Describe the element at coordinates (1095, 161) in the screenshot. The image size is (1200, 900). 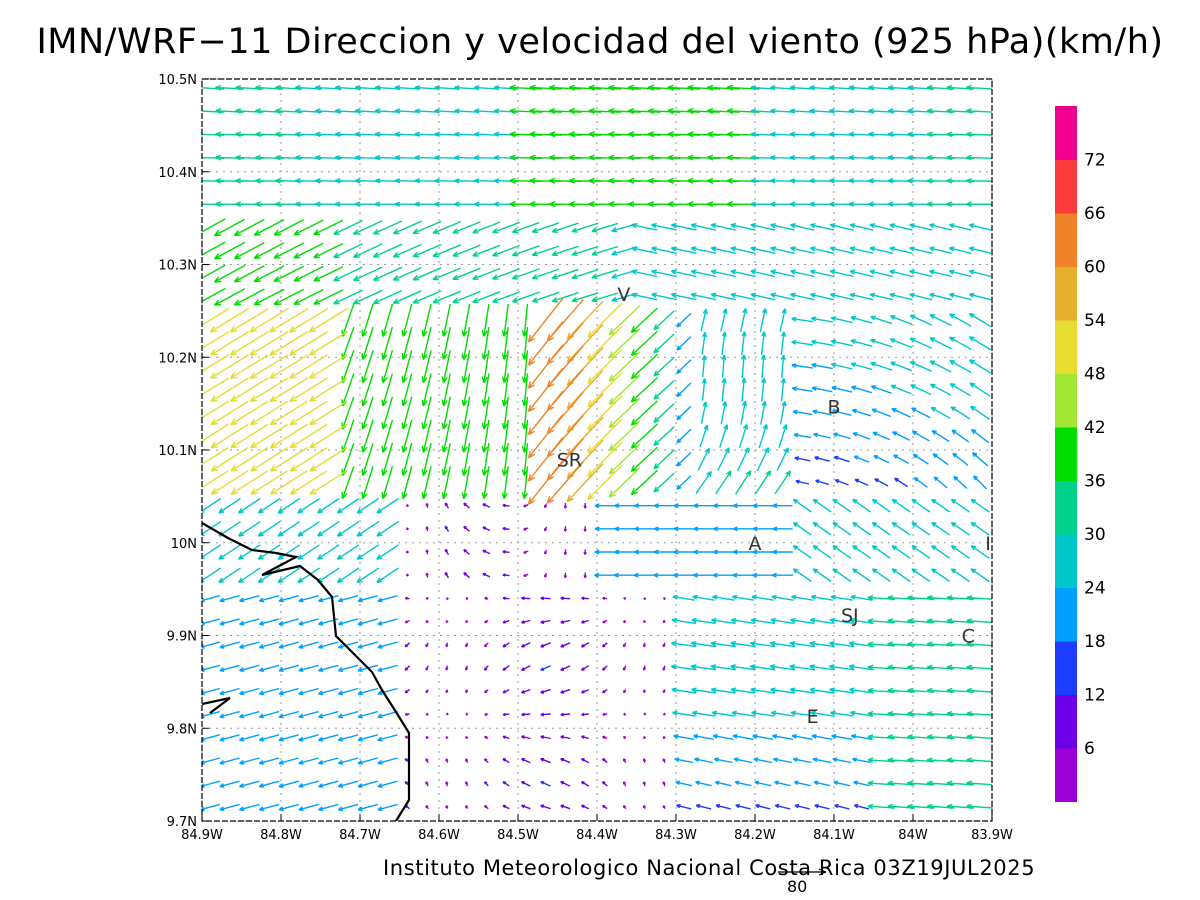
I see `colorbar-label: 72` at that location.